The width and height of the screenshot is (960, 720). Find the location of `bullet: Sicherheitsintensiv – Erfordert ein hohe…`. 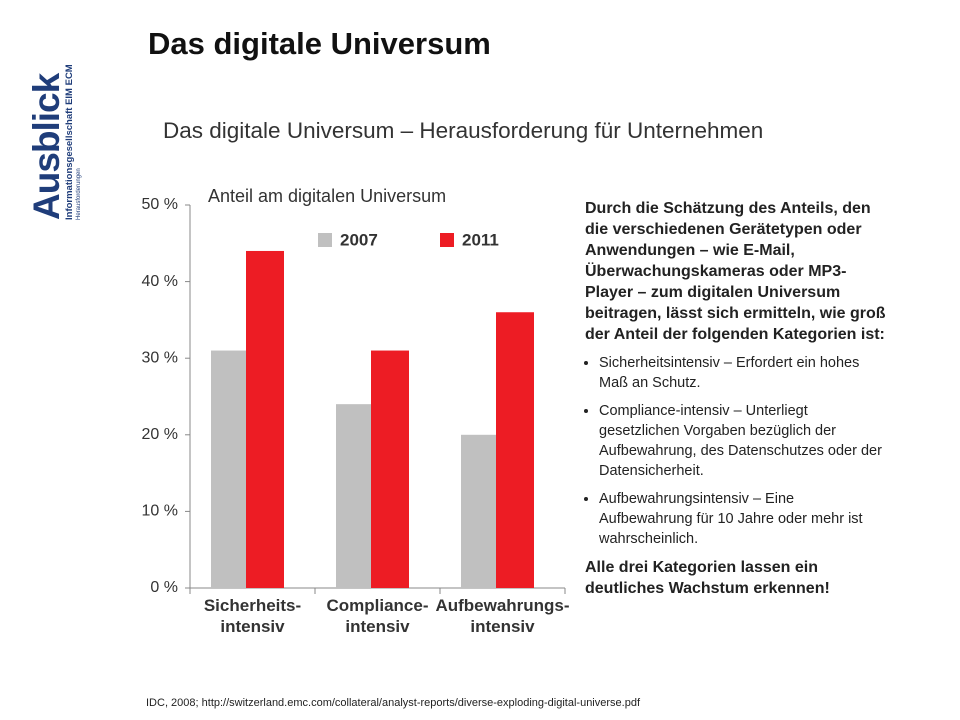

bullet: Sicherheitsintensiv – Erfordert ein hohe… is located at coordinates (744, 373).